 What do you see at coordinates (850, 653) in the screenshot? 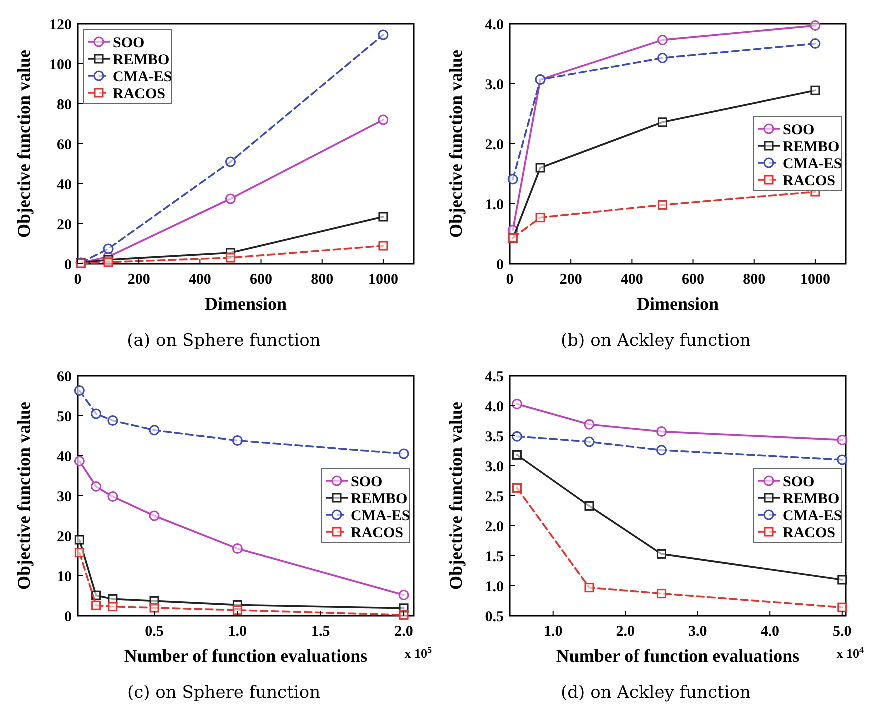
I see `text: x 10$^{4}$` at bounding box center [850, 653].